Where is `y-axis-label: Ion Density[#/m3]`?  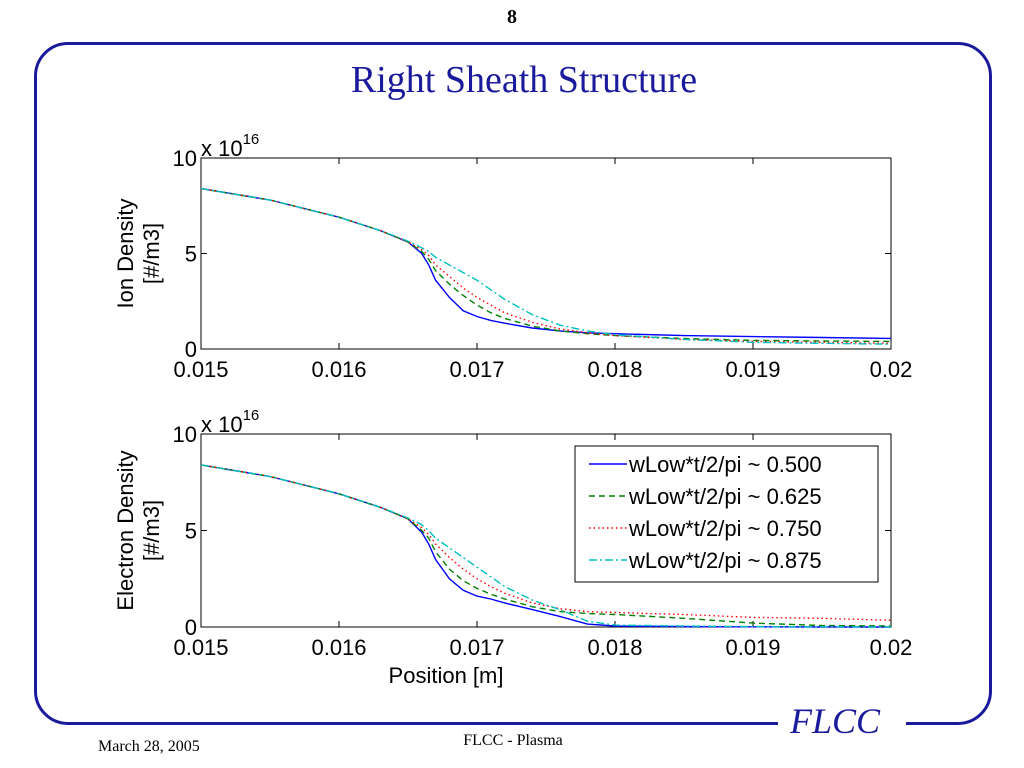
y-axis-label: Ion Density[#/m3] is located at coordinates (138, 253).